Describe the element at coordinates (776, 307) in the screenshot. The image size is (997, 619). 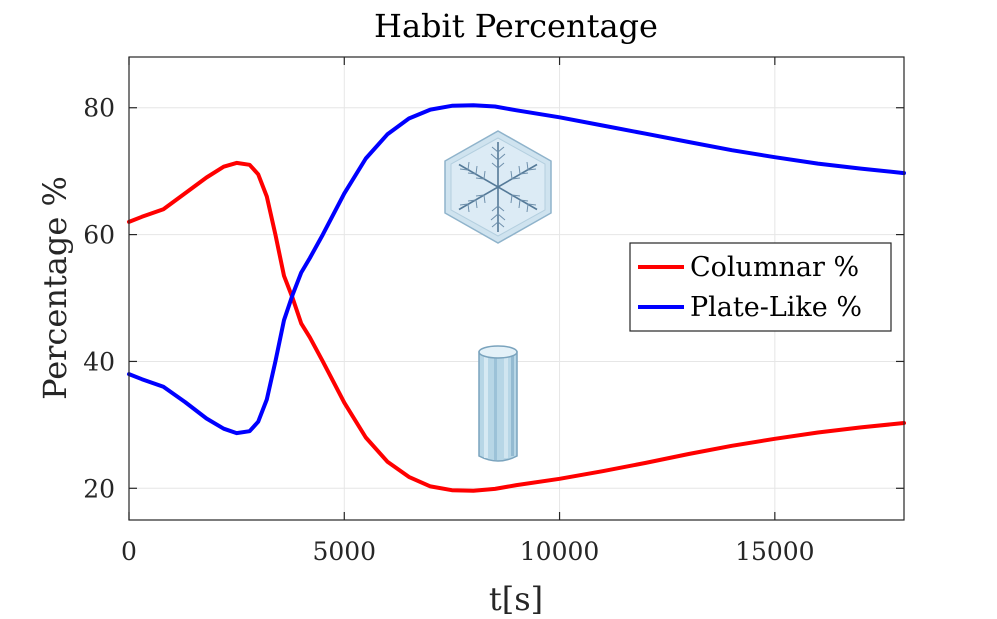
I see `legend-label-plate-like: Plate-Like %` at that location.